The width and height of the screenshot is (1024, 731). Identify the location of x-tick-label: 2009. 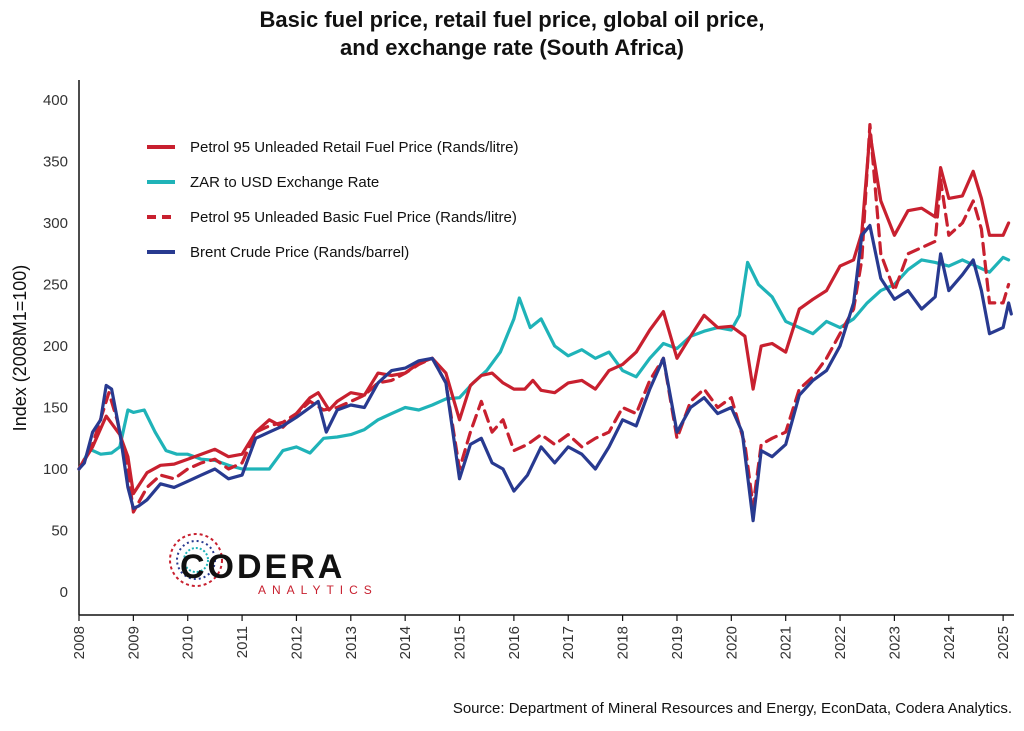
(133, 642).